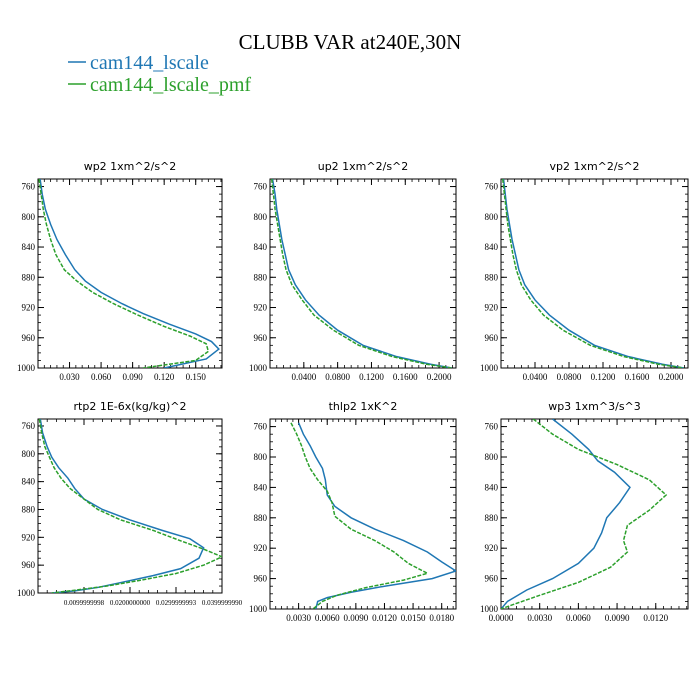 The height and width of the screenshot is (700, 700). What do you see at coordinates (69, 377) in the screenshot?
I see `x-tick-label: 0.030` at bounding box center [69, 377].